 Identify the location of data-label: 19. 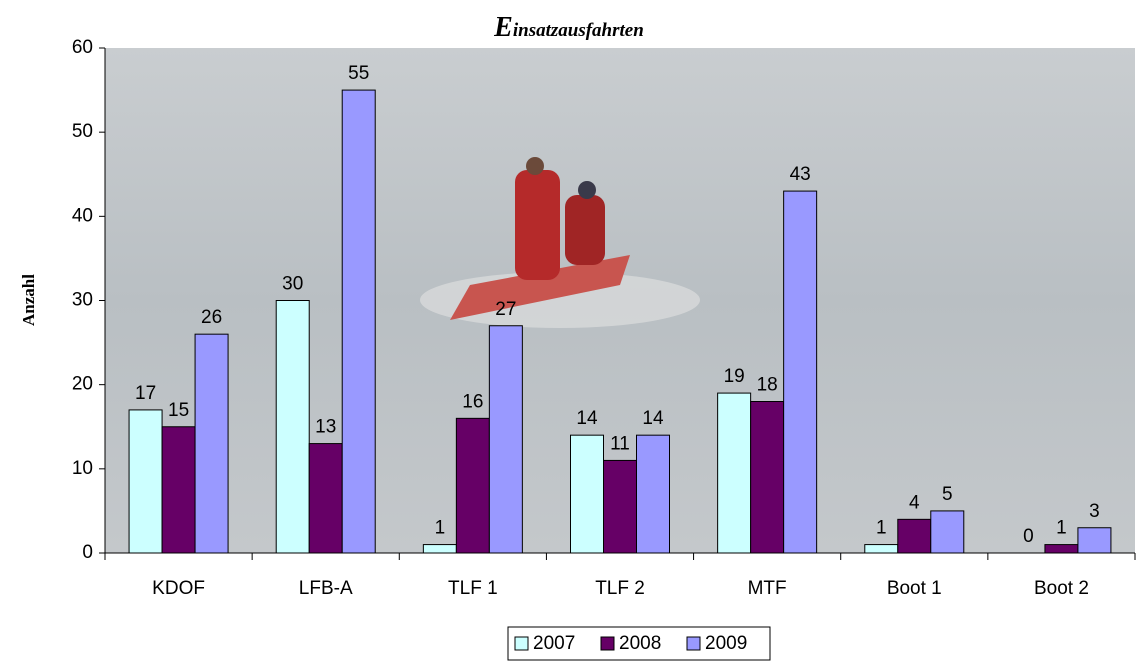
(734, 376).